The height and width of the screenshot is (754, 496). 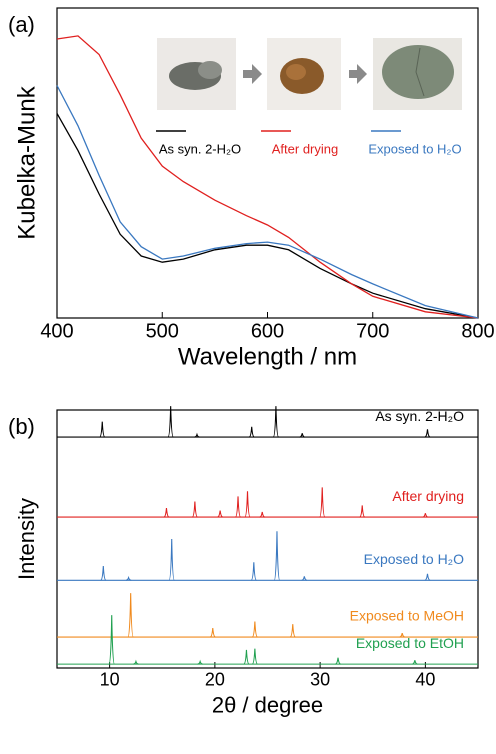 I want to click on photos, so click(x=309, y=74).